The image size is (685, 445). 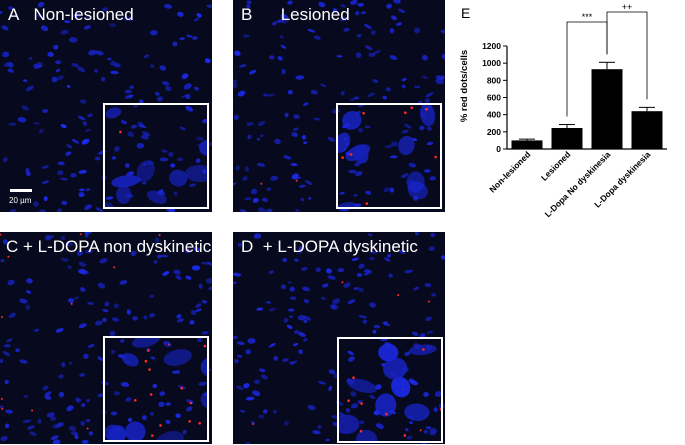 I want to click on bar, so click(x=647, y=130).